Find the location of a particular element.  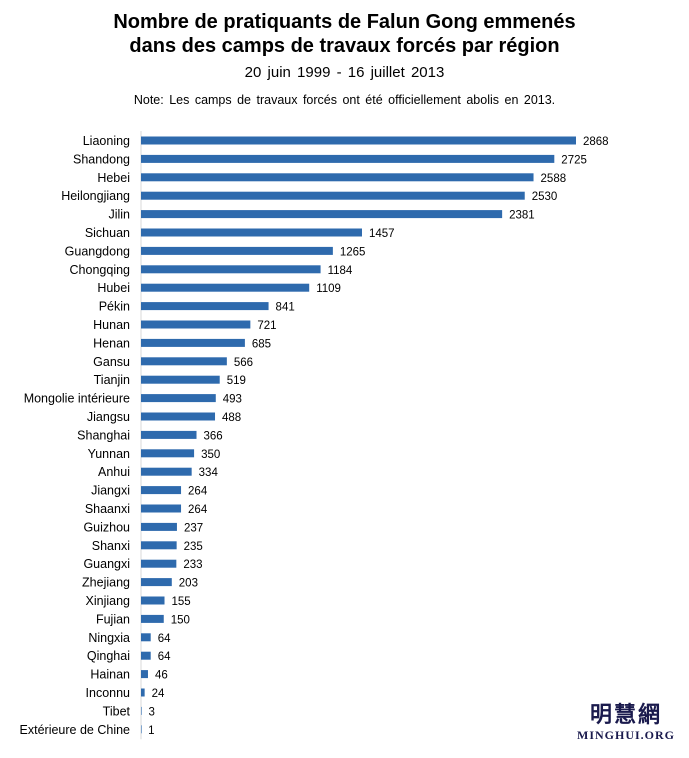

category-label: Jiangxi is located at coordinates (110, 491).